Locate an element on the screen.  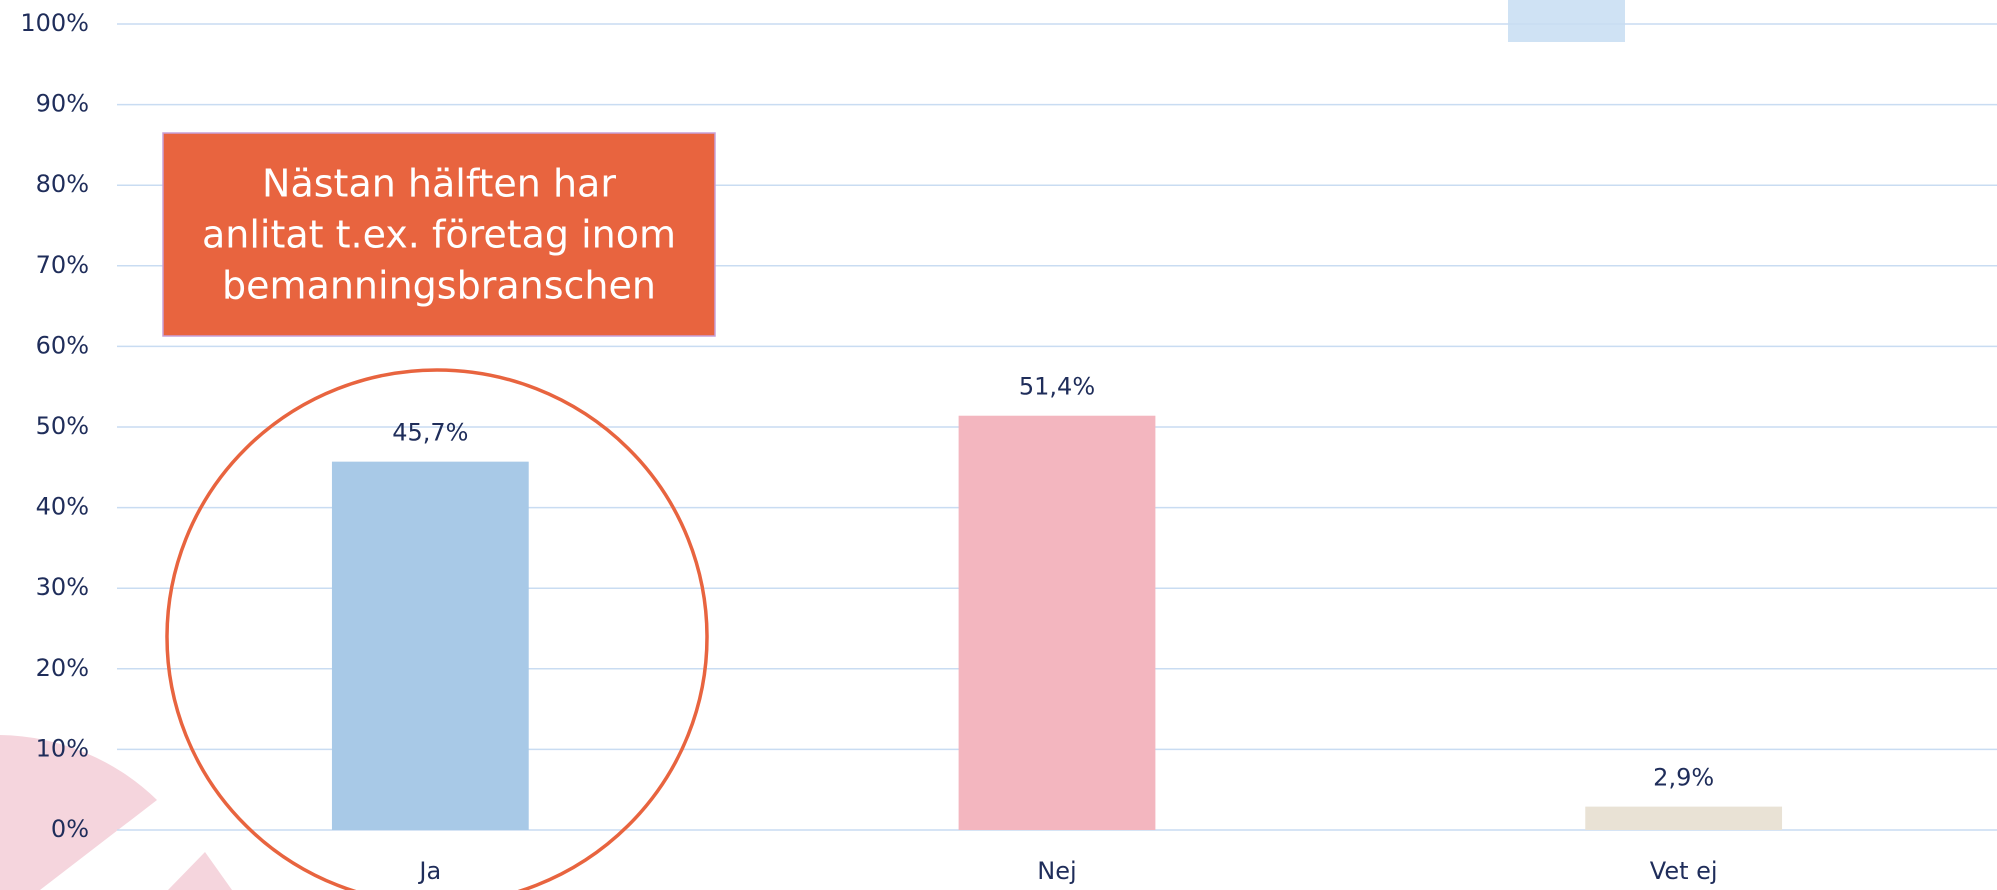
annotation: bemanningsbranschen is located at coordinates (439, 286).